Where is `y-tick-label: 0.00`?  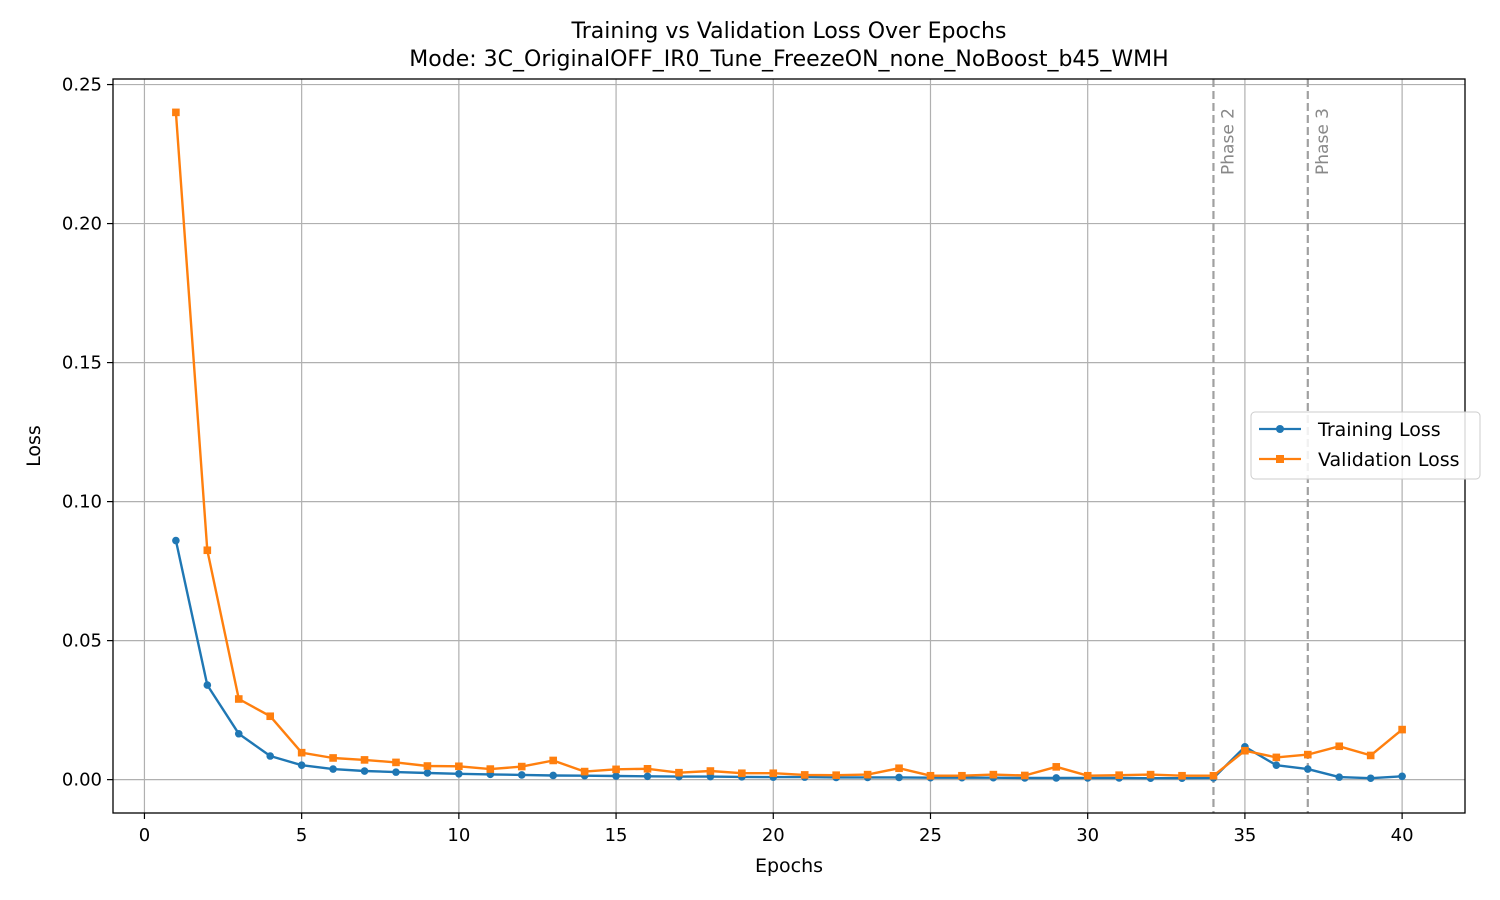 y-tick-label: 0.00 is located at coordinates (82, 780).